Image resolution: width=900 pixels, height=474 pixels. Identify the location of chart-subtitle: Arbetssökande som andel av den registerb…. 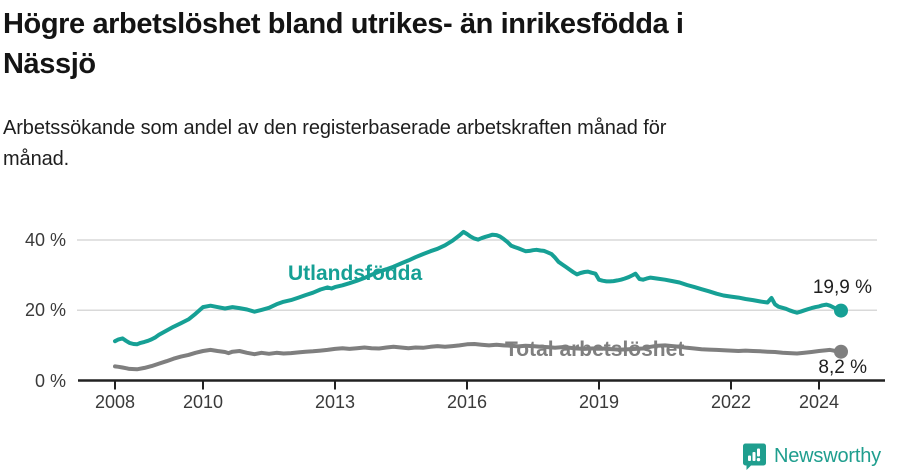
(438, 144).